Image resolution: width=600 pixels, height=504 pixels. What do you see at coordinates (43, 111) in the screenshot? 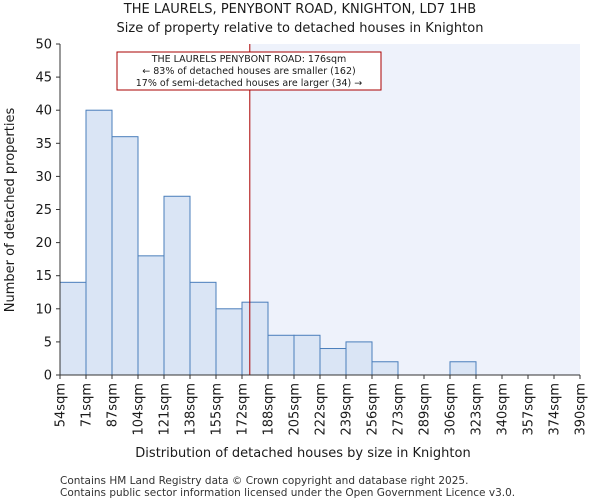
I see `y-tick-label-40: 40` at bounding box center [43, 111].